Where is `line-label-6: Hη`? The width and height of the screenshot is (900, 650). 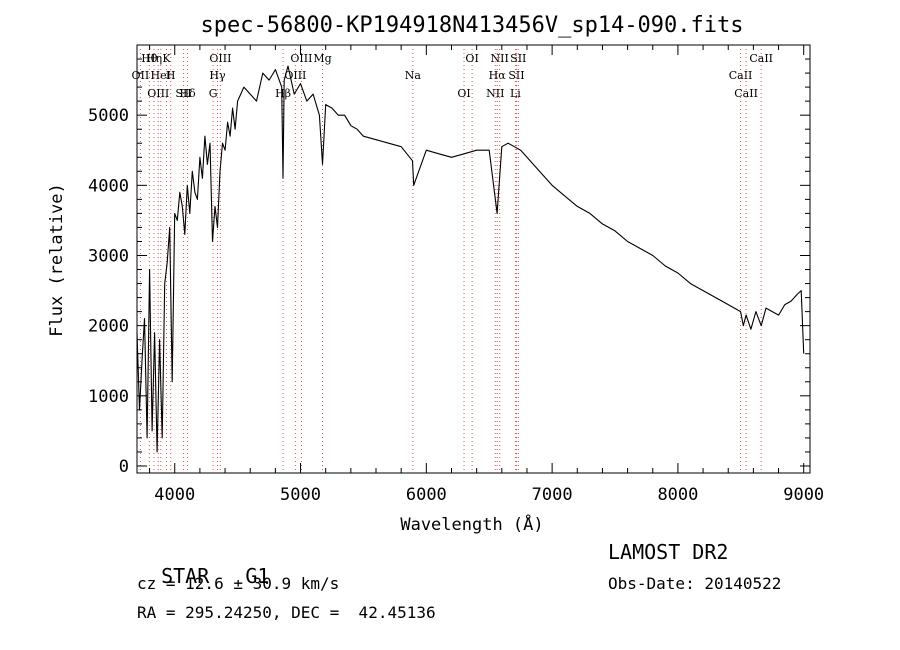
line-label-6: Hη is located at coordinates (154, 58).